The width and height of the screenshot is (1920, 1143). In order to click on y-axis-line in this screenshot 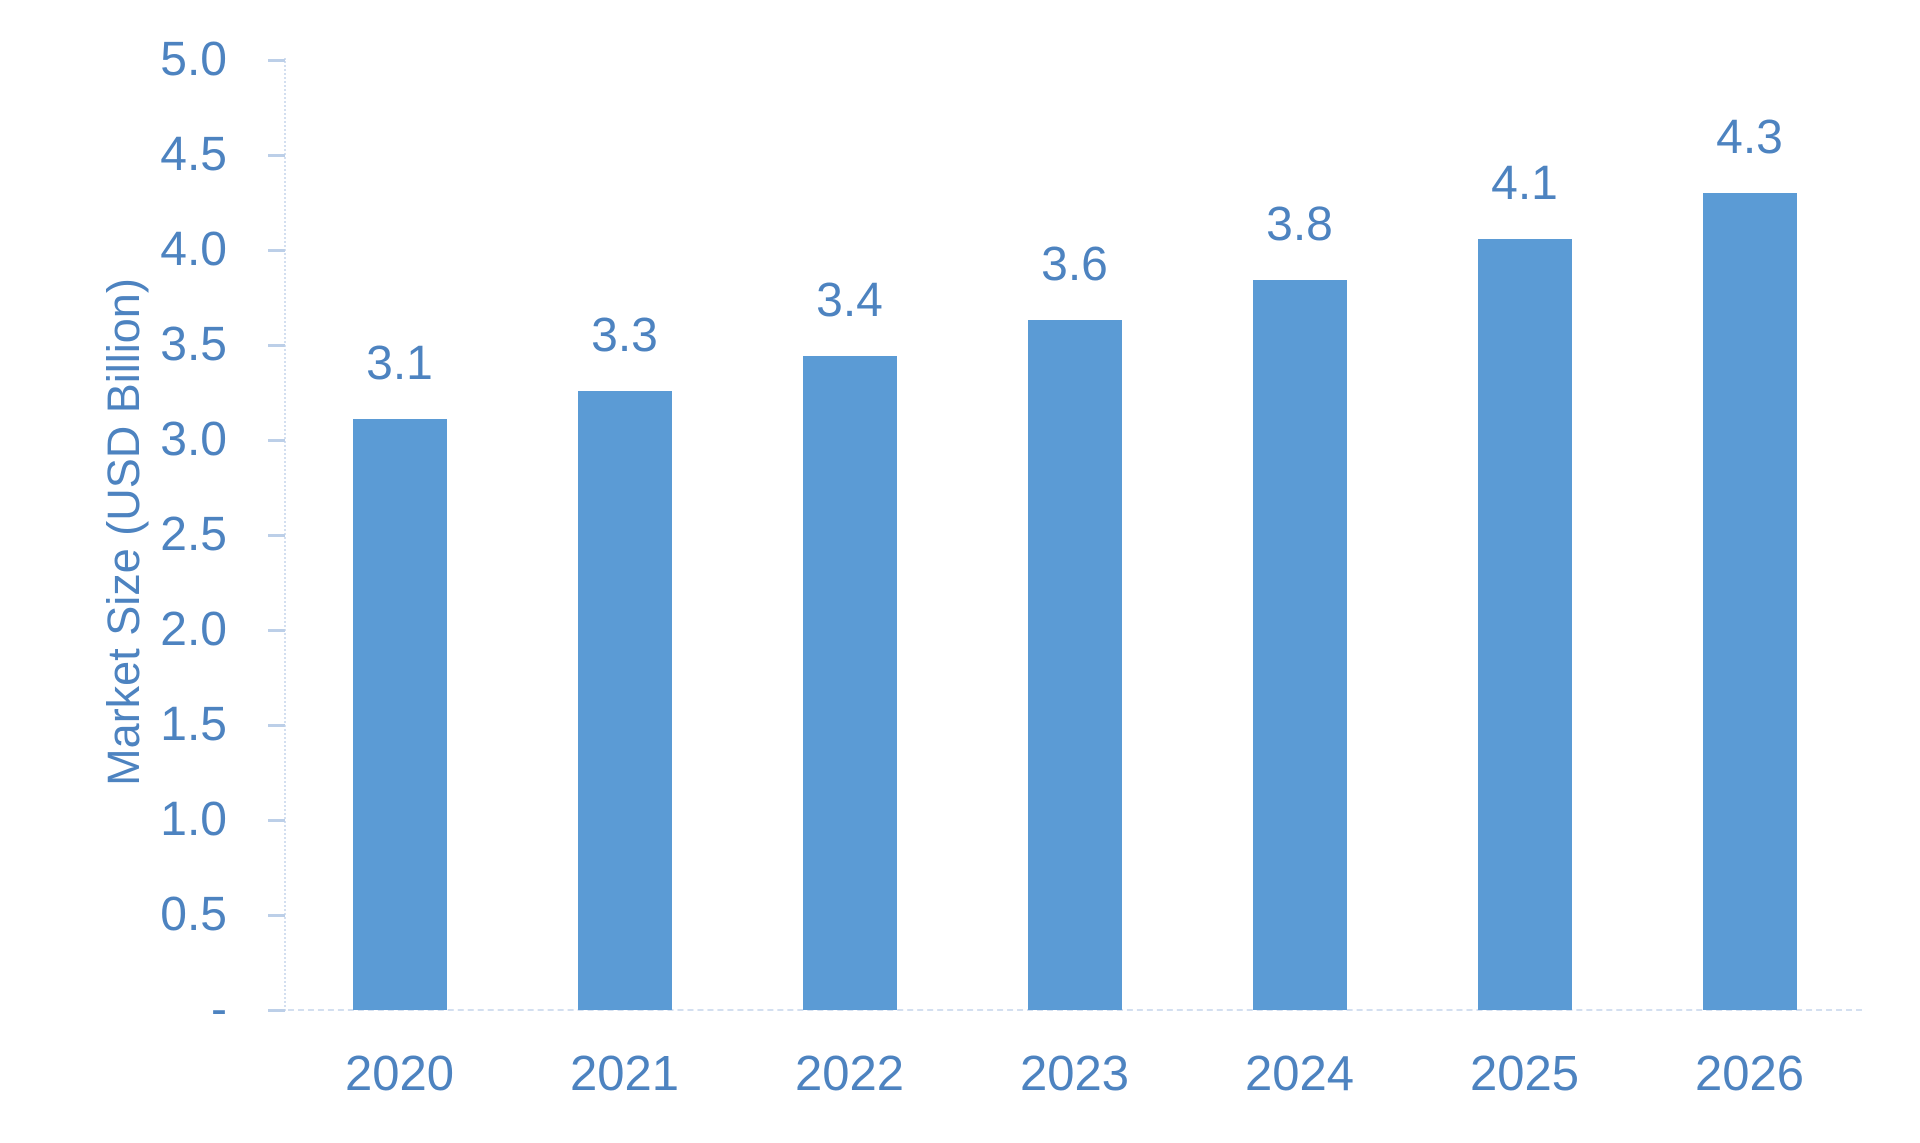, I will do `click(285, 534)`.